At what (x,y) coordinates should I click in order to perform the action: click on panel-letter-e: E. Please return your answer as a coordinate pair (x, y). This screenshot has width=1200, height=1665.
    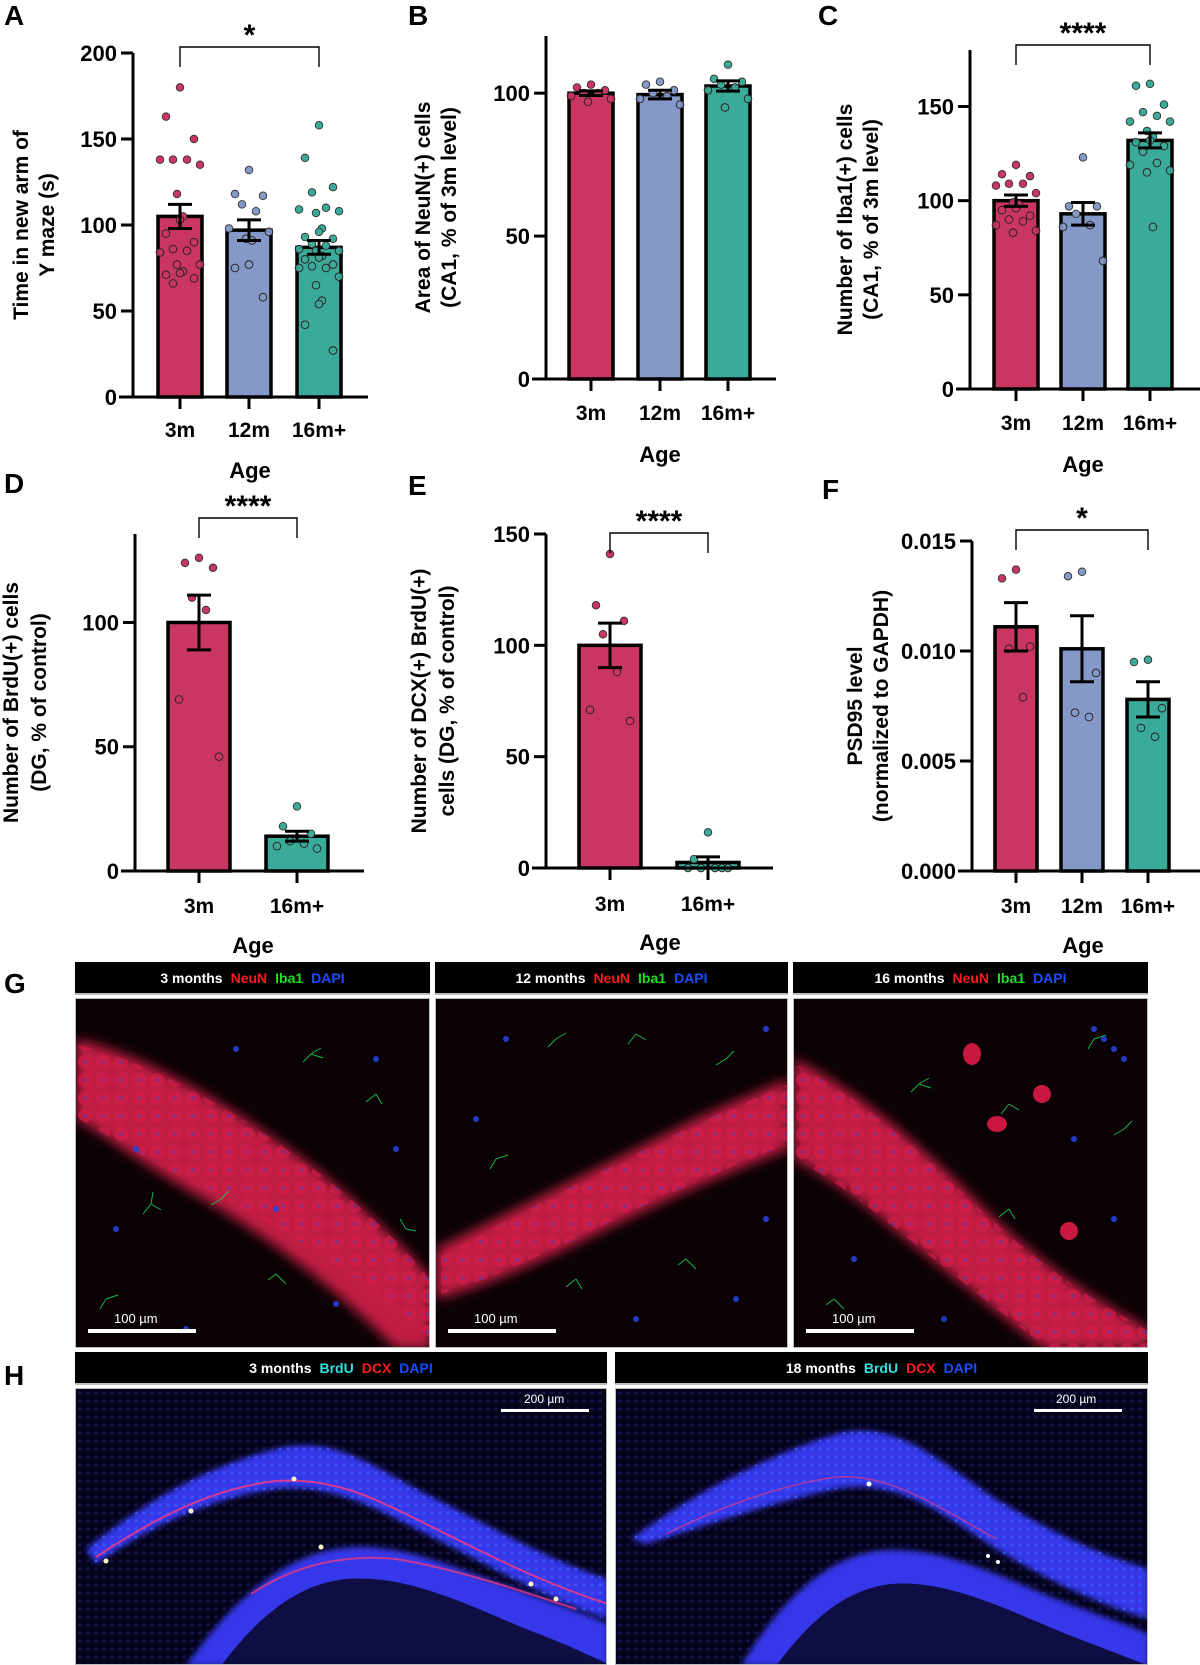
    Looking at the image, I should click on (417, 485).